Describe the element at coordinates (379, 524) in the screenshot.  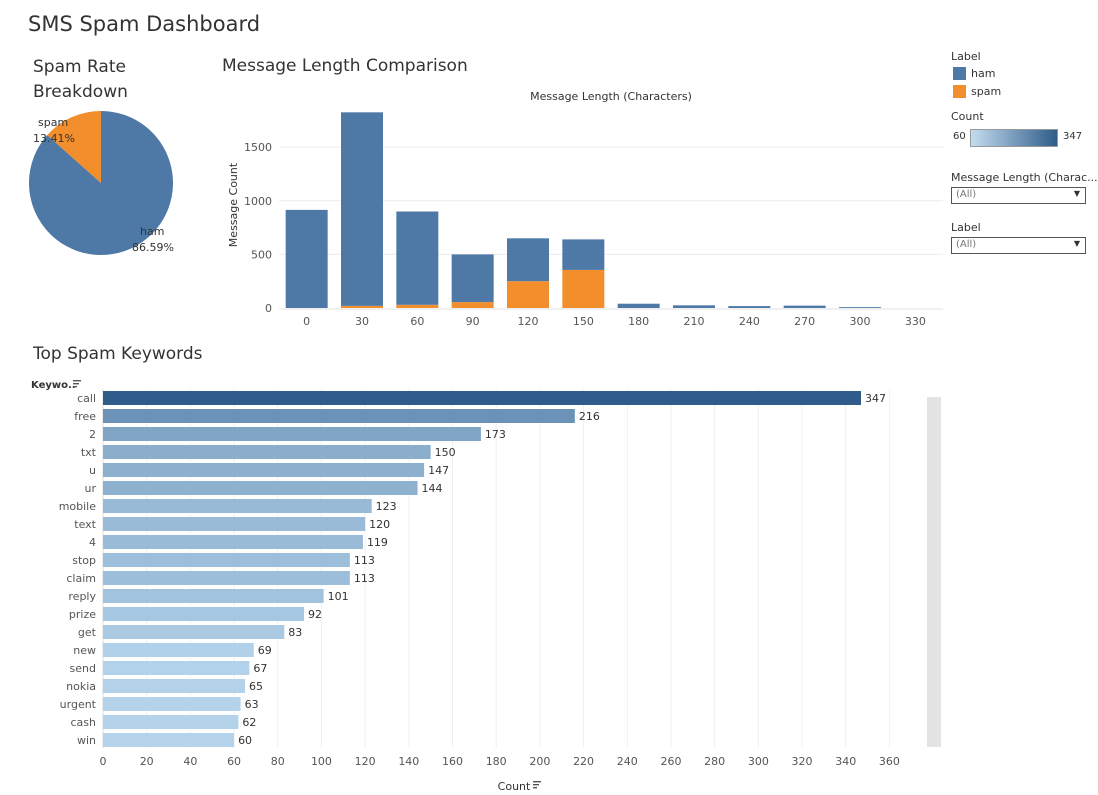
I see `value-label: 120` at that location.